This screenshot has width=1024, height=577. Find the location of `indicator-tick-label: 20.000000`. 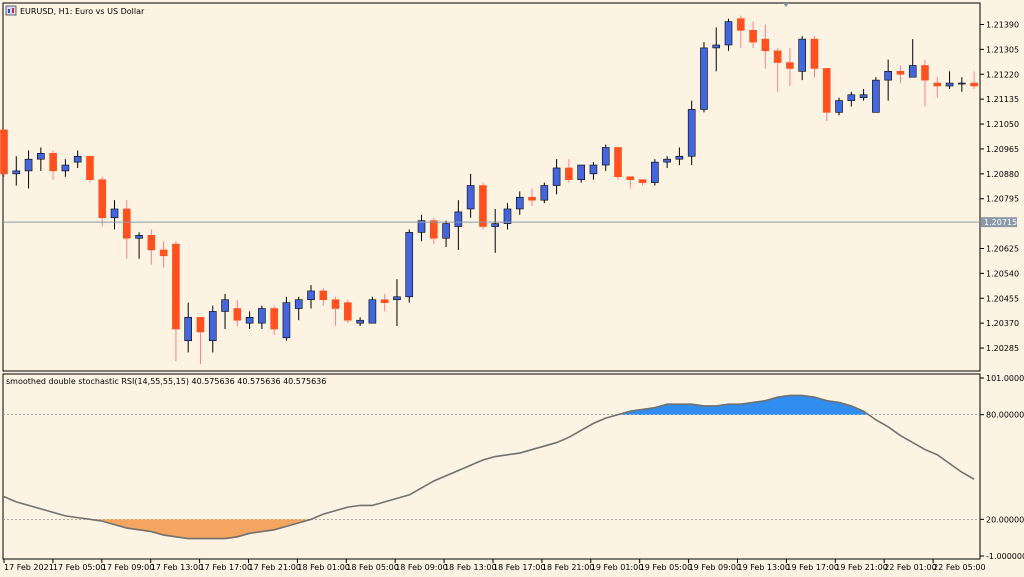

indicator-tick-label: 20.000000 is located at coordinates (1005, 519).